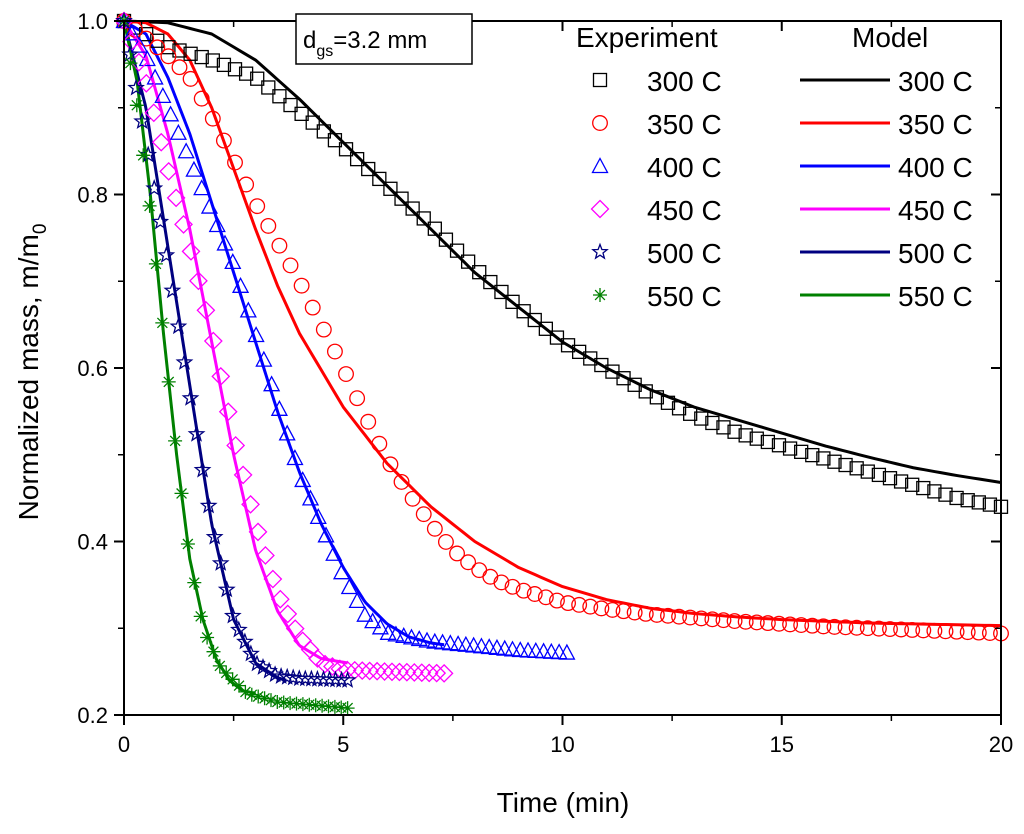  Describe the element at coordinates (189, 357) in the screenshot. I see `model-line-550-c` at that location.